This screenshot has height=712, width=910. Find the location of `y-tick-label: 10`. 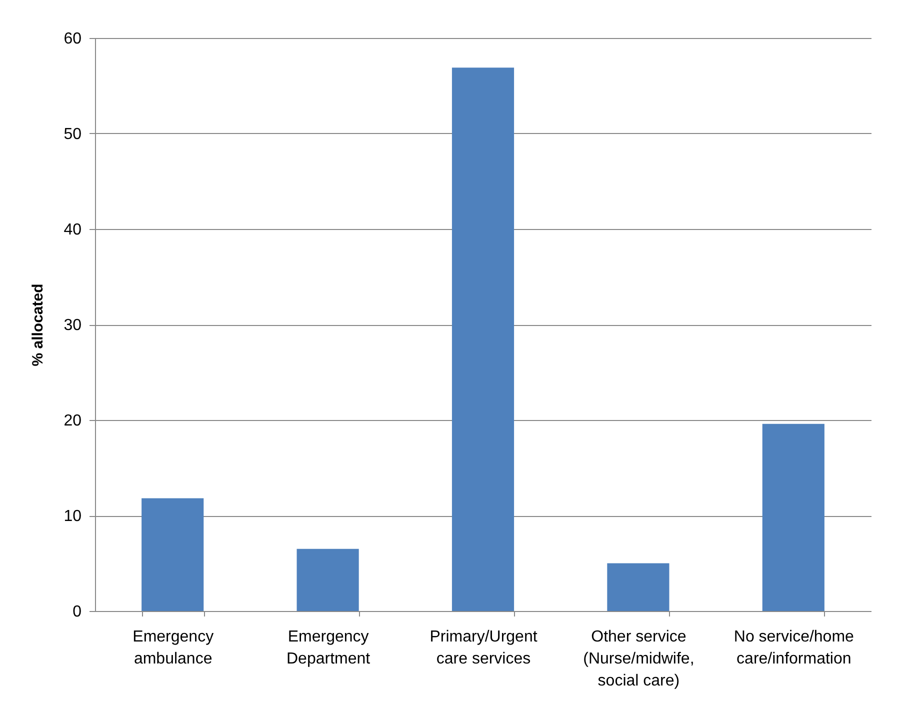

y-tick-label: 10 is located at coordinates (73, 516).